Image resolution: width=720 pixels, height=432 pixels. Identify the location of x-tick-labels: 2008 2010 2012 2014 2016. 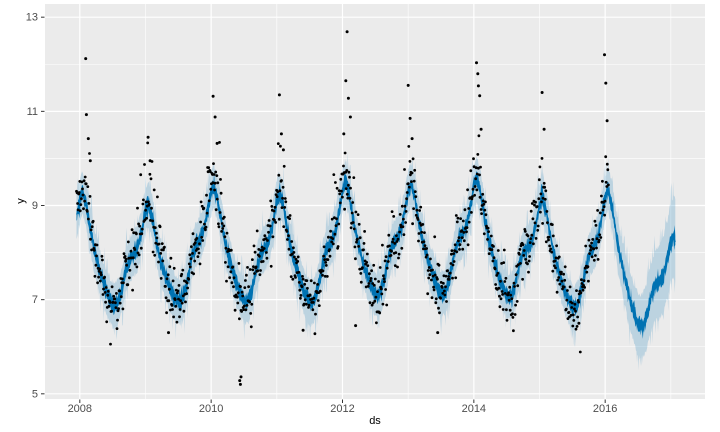
(343, 409).